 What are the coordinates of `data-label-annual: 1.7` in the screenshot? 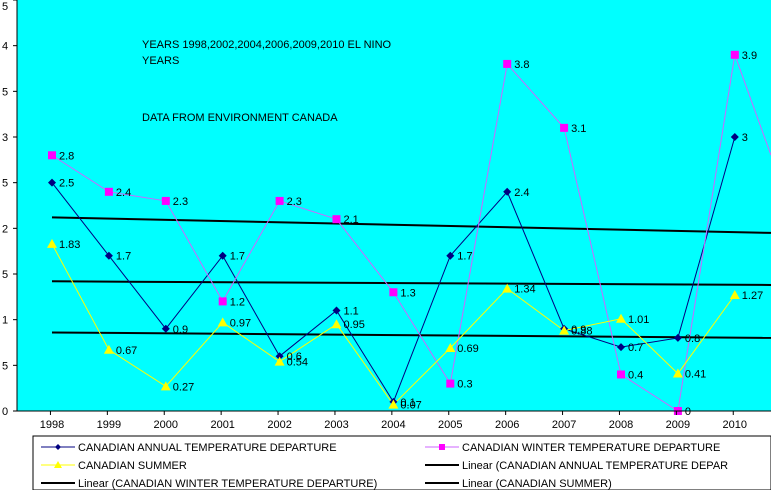 It's located at (464, 257).